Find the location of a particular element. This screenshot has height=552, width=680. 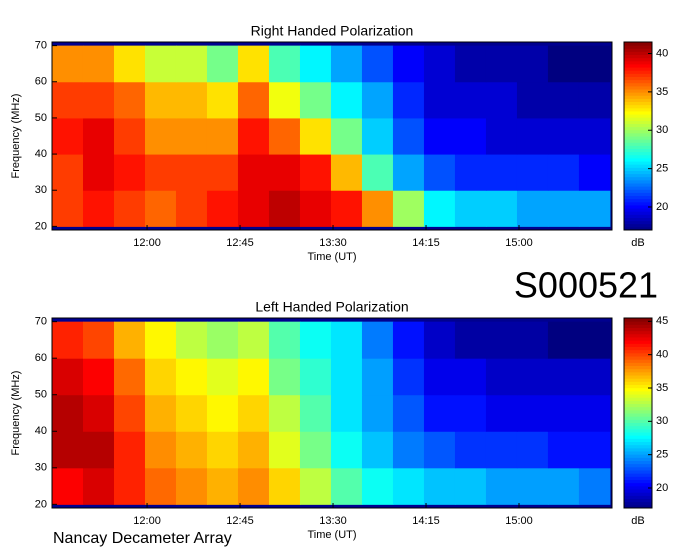

x-tick-label: 12:00 is located at coordinates (147, 521).